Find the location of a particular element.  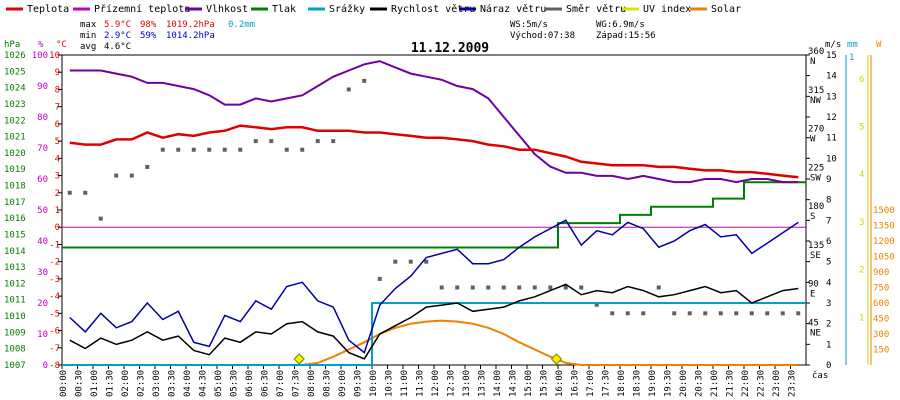

x-tick-34: 17:00 is located at coordinates (591, 383).